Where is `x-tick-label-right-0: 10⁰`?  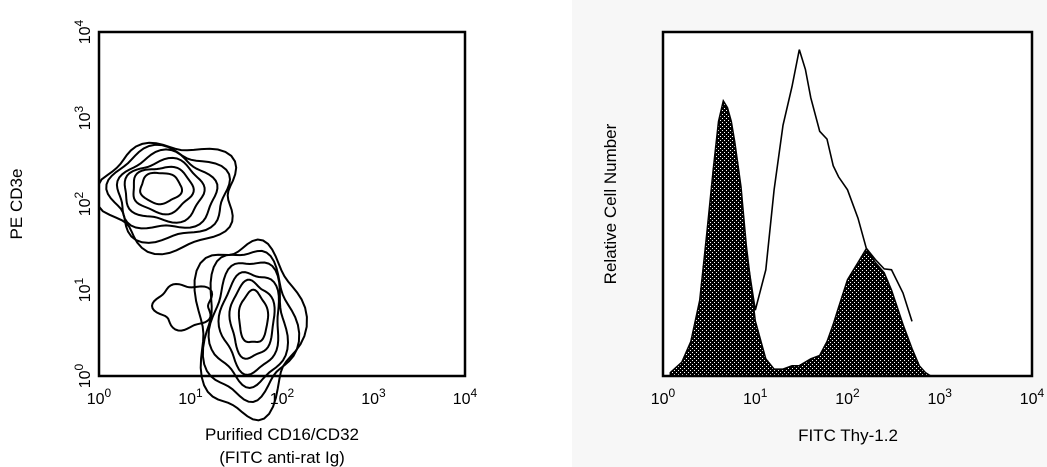
x-tick-label-right-0: 10⁰ is located at coordinates (663, 397).